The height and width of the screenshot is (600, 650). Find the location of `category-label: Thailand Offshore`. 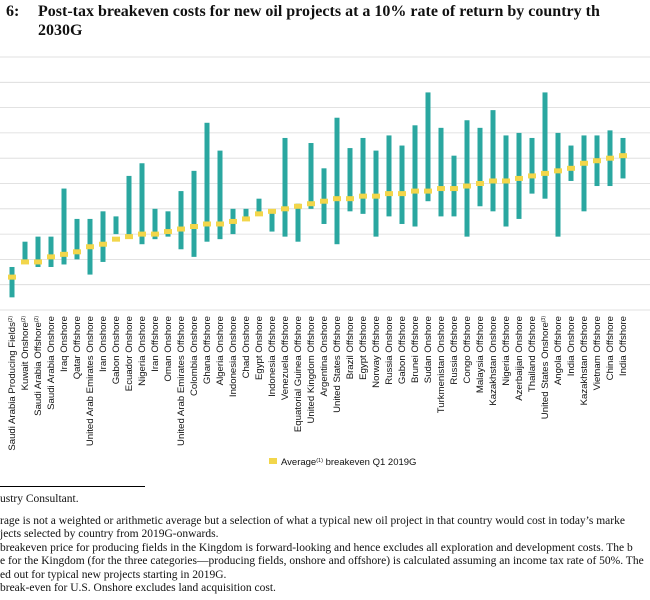

category-label: Thailand Offshore is located at coordinates (532, 354).